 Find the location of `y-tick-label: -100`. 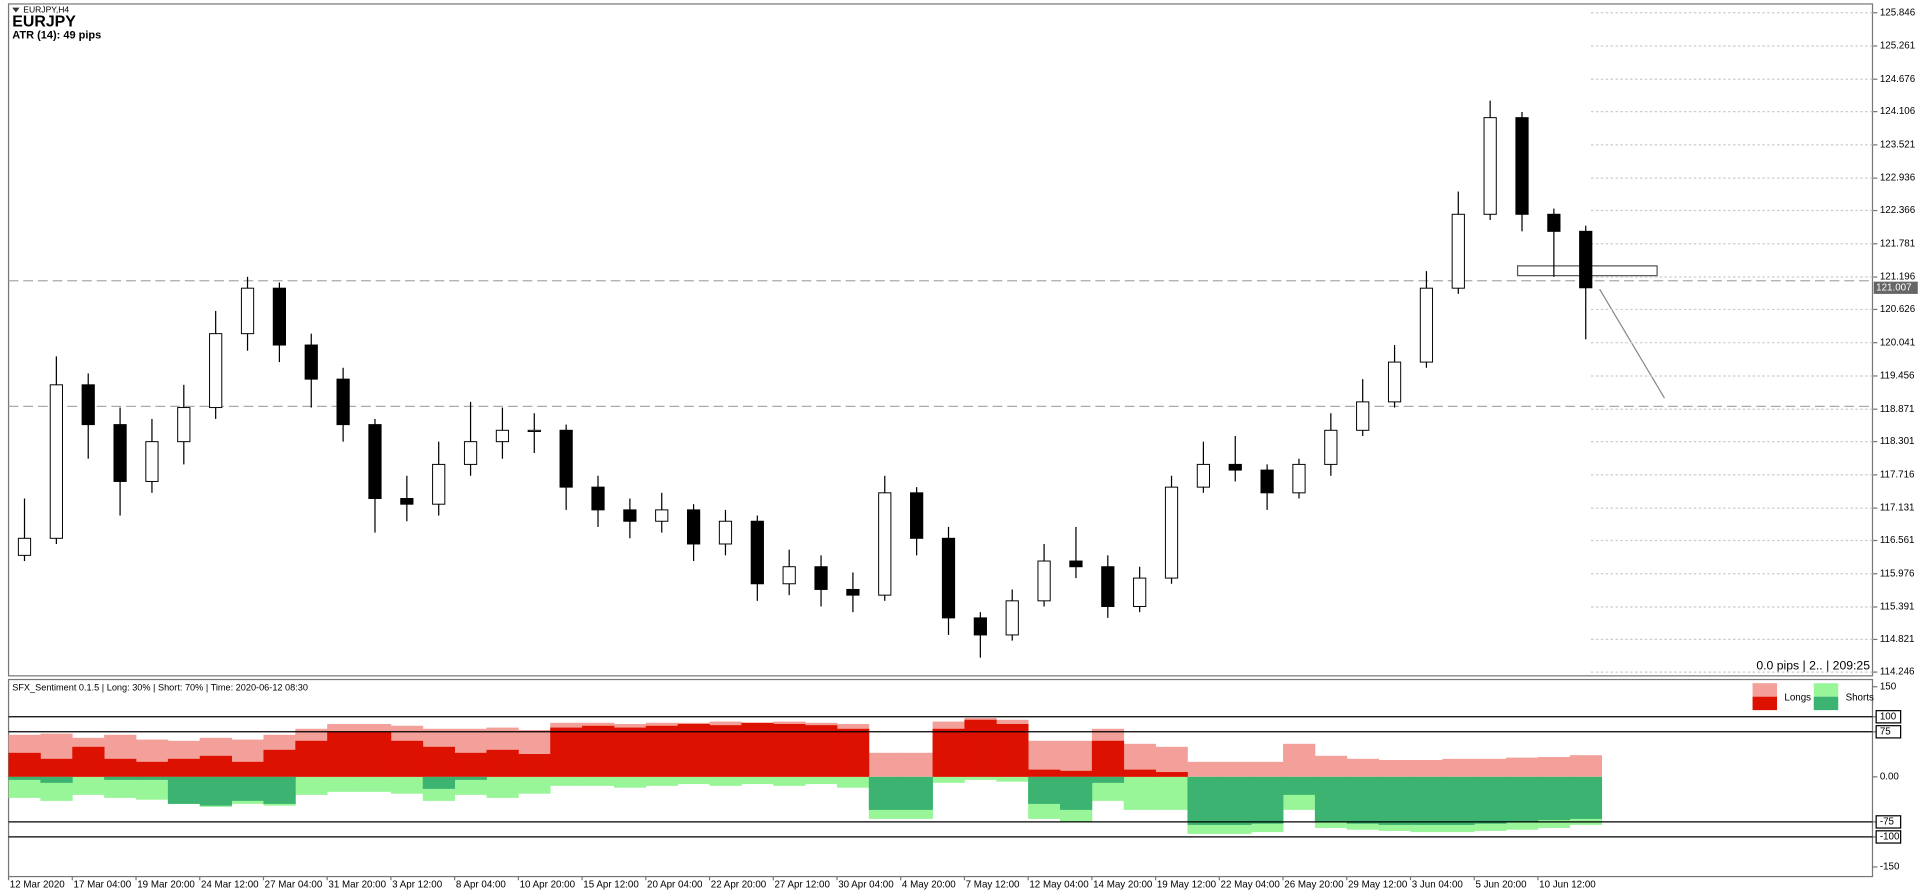

y-tick-label: -100 is located at coordinates (1890, 837).